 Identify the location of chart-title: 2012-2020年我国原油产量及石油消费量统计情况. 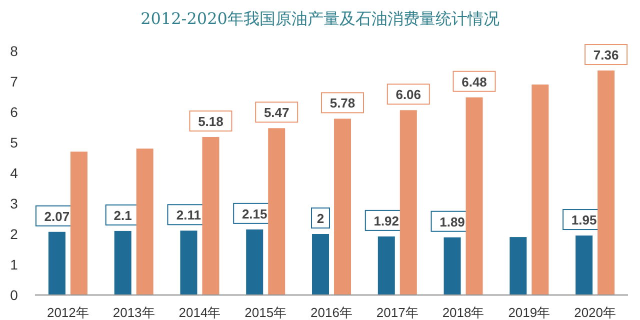
(320, 18).